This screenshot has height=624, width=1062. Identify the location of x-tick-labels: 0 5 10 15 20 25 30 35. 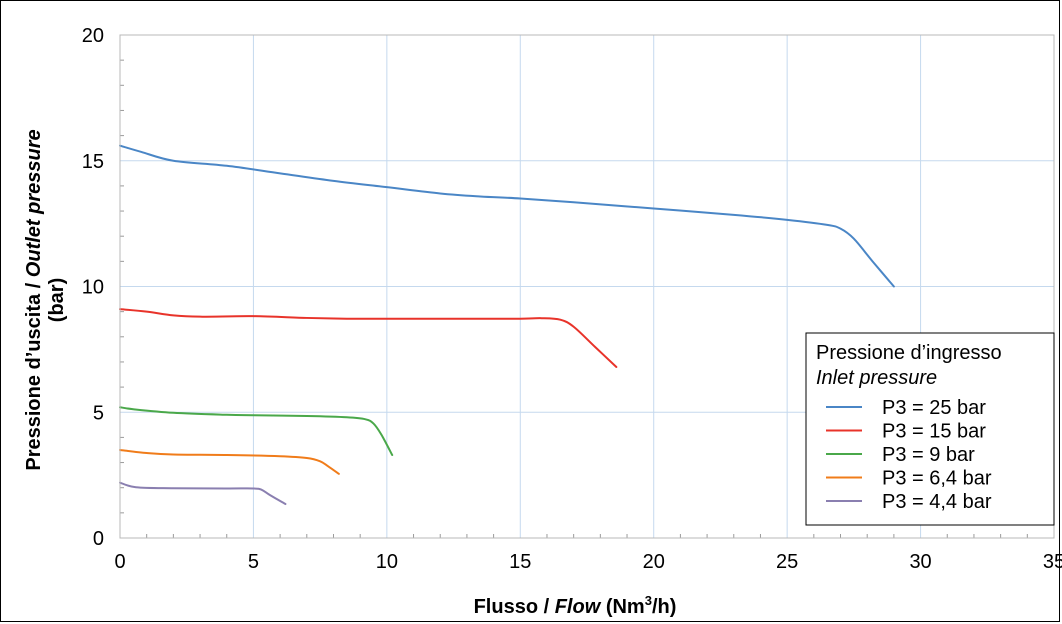
(588, 562).